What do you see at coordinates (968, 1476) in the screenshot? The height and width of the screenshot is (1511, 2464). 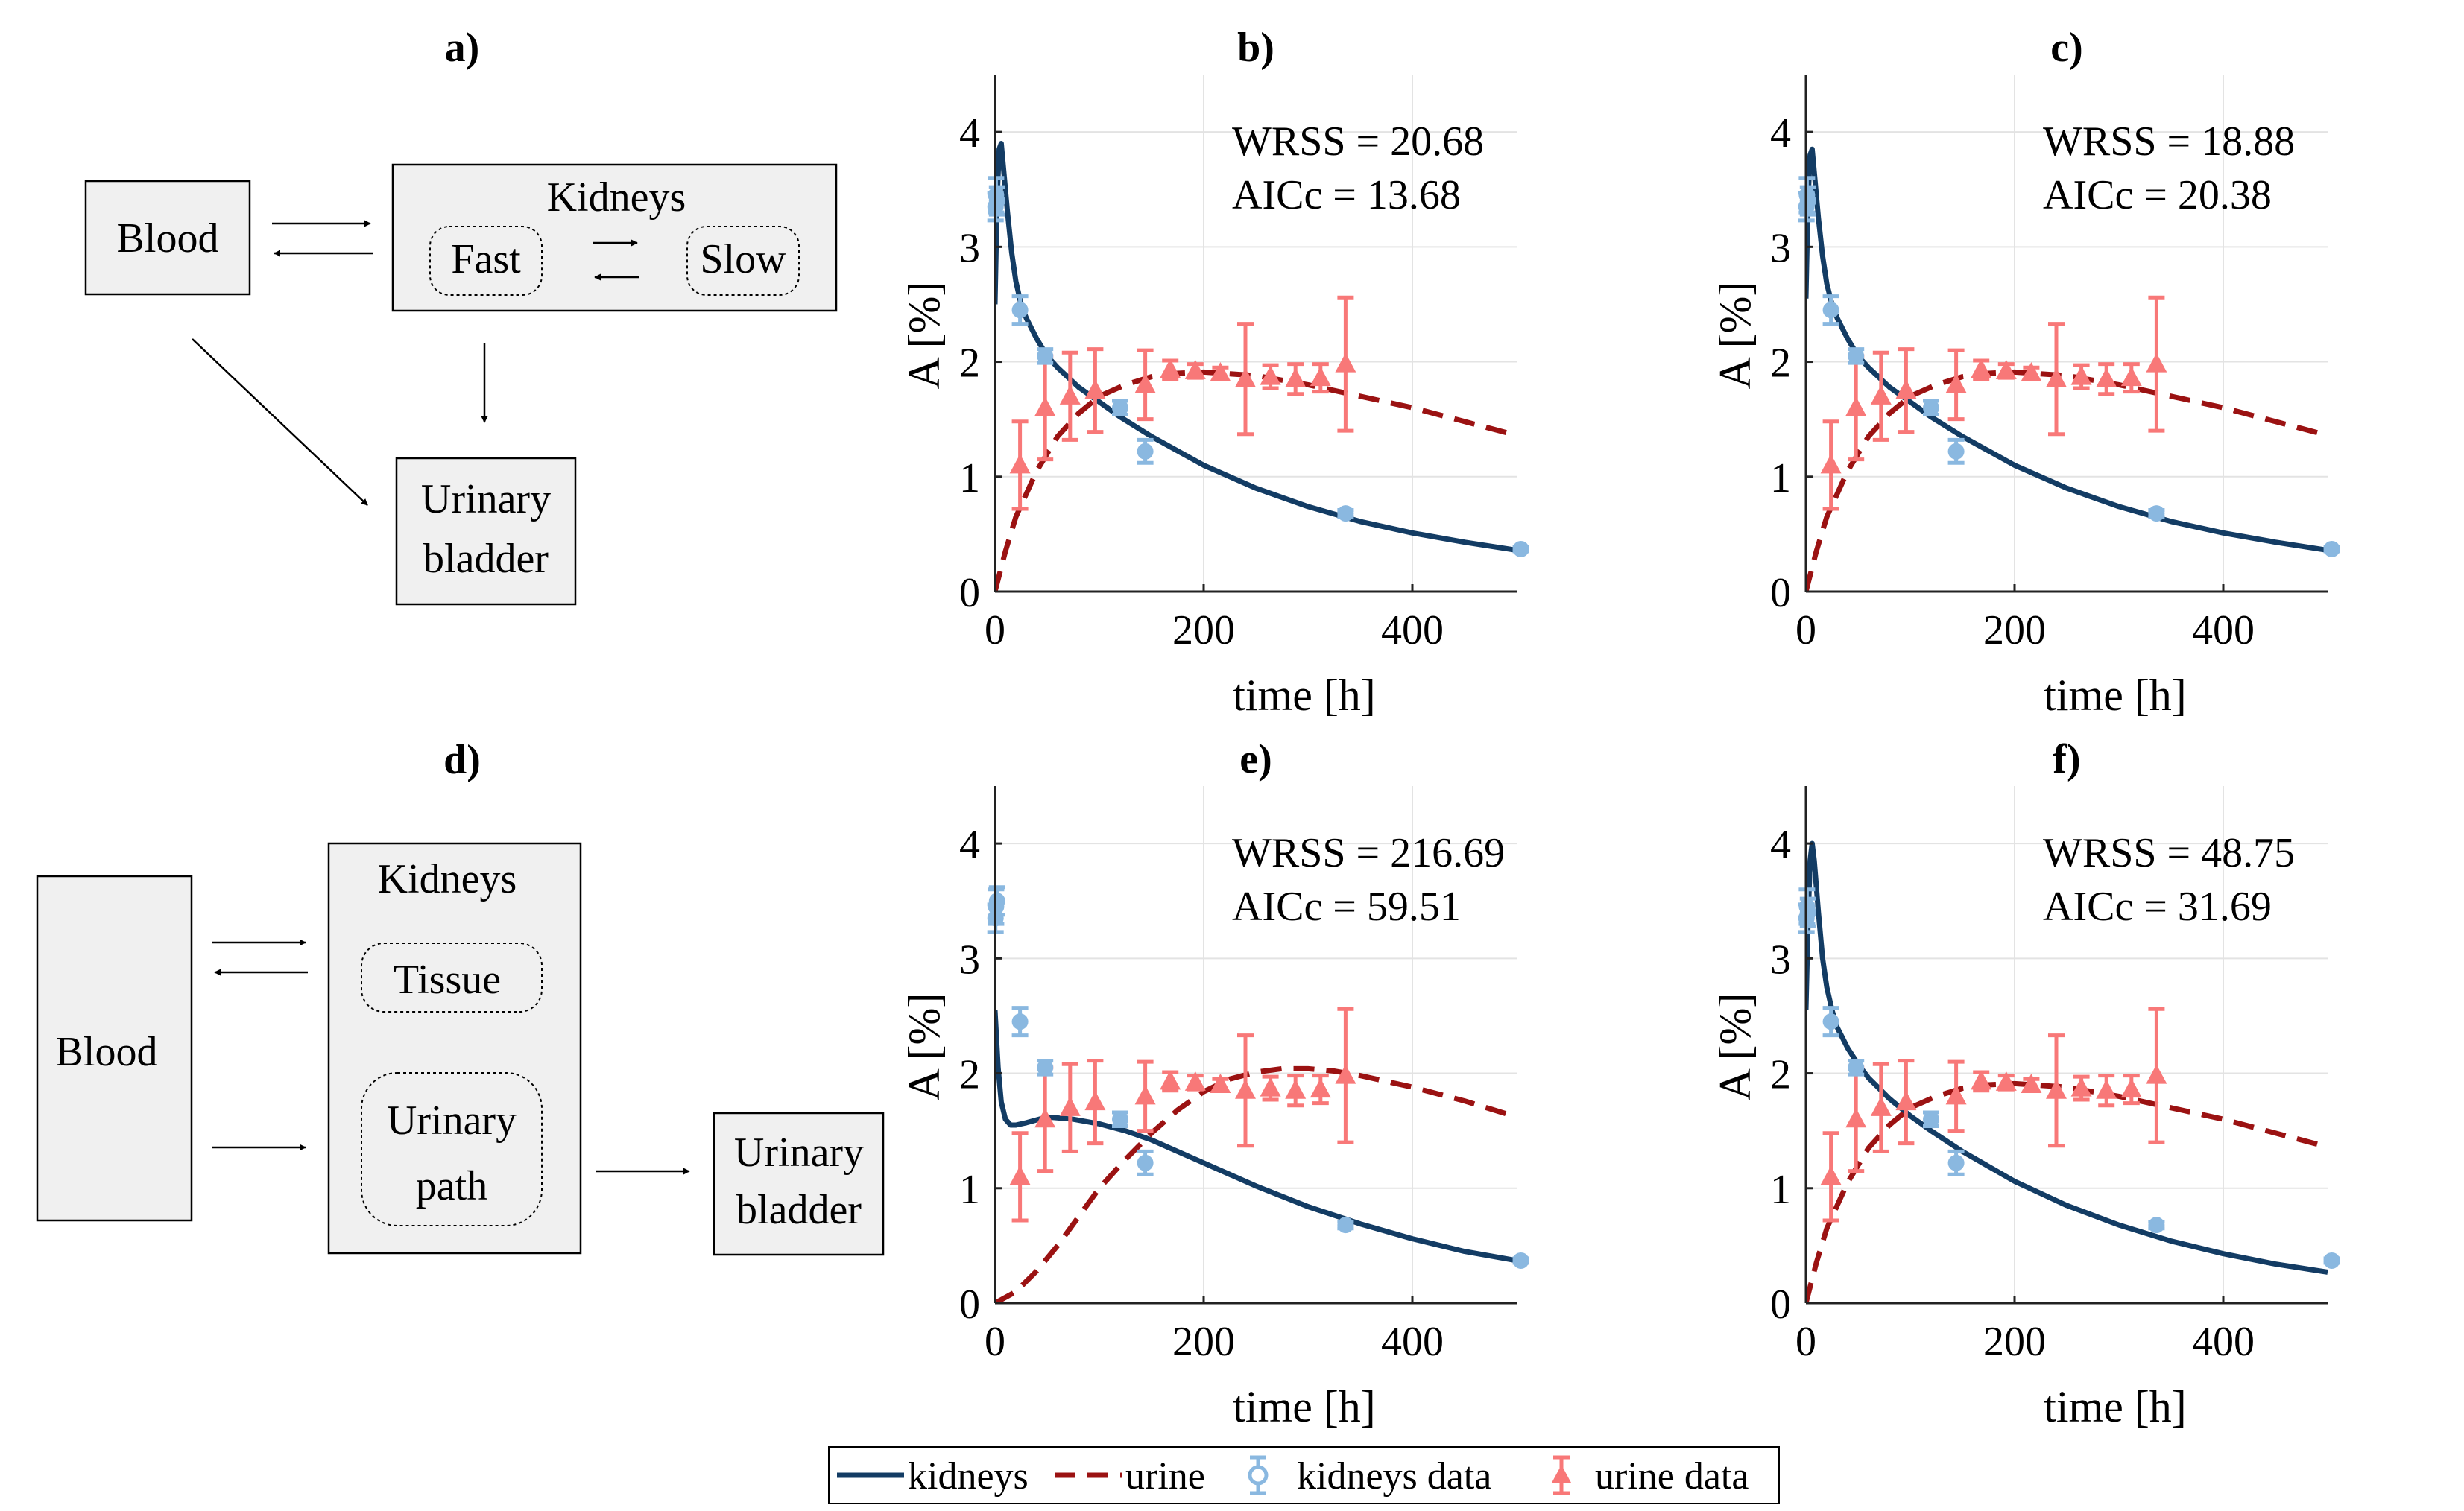 I see `legend-kidneys-label: kidneys` at bounding box center [968, 1476].